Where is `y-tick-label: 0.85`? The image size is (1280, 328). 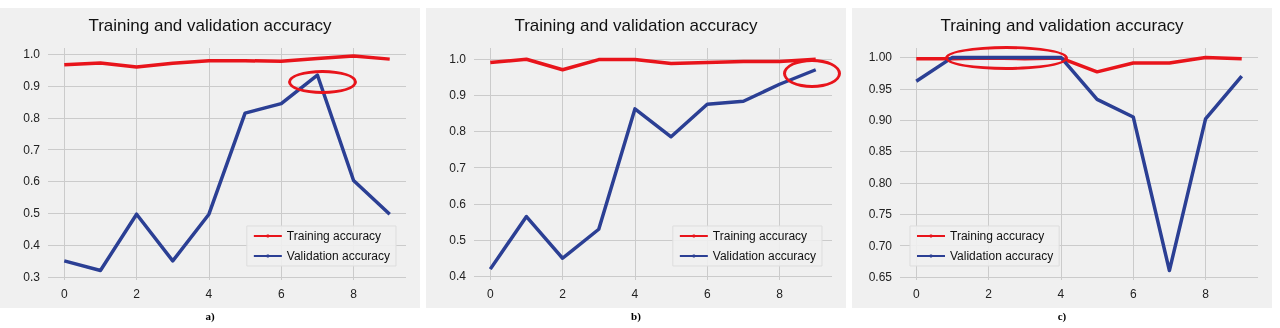 y-tick-label: 0.85 is located at coordinates (880, 151).